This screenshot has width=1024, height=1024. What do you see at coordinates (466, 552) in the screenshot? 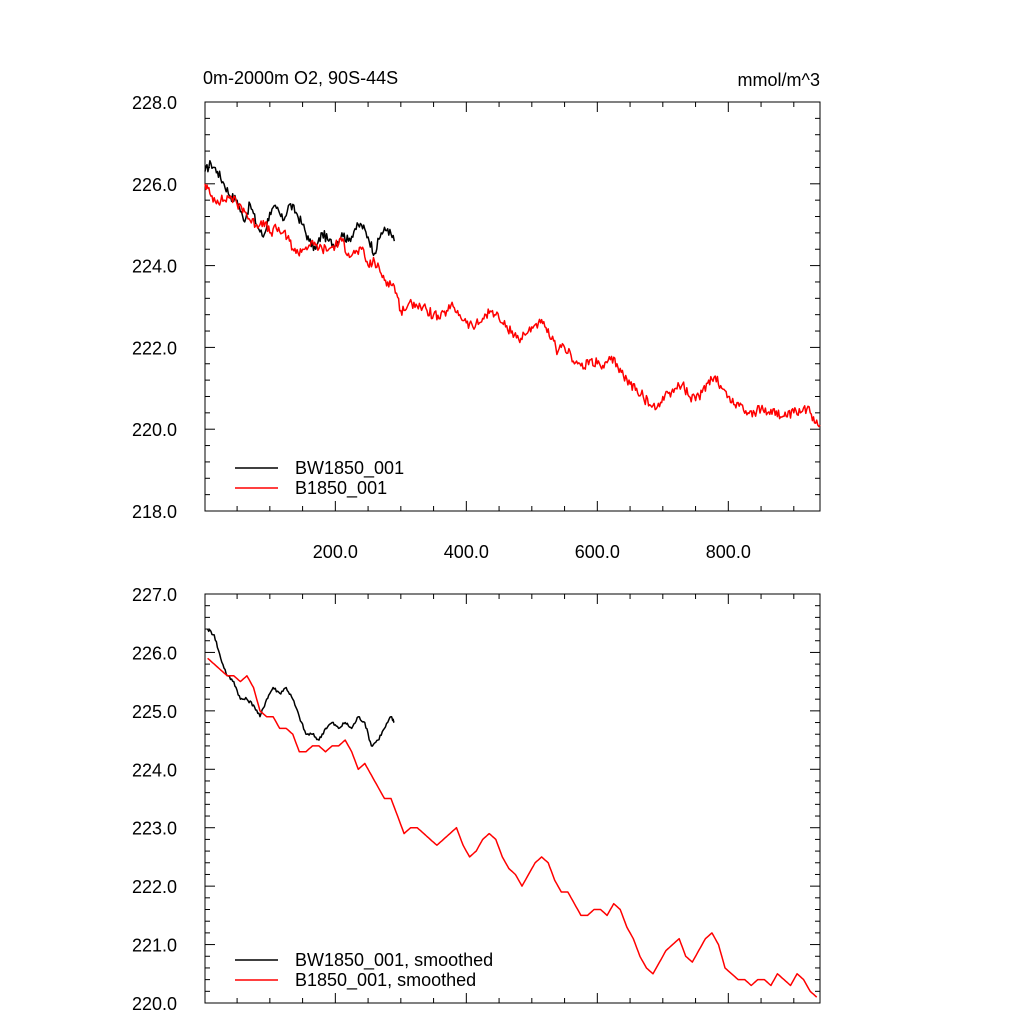
I see `x-tick-label: 400.0` at bounding box center [466, 552].